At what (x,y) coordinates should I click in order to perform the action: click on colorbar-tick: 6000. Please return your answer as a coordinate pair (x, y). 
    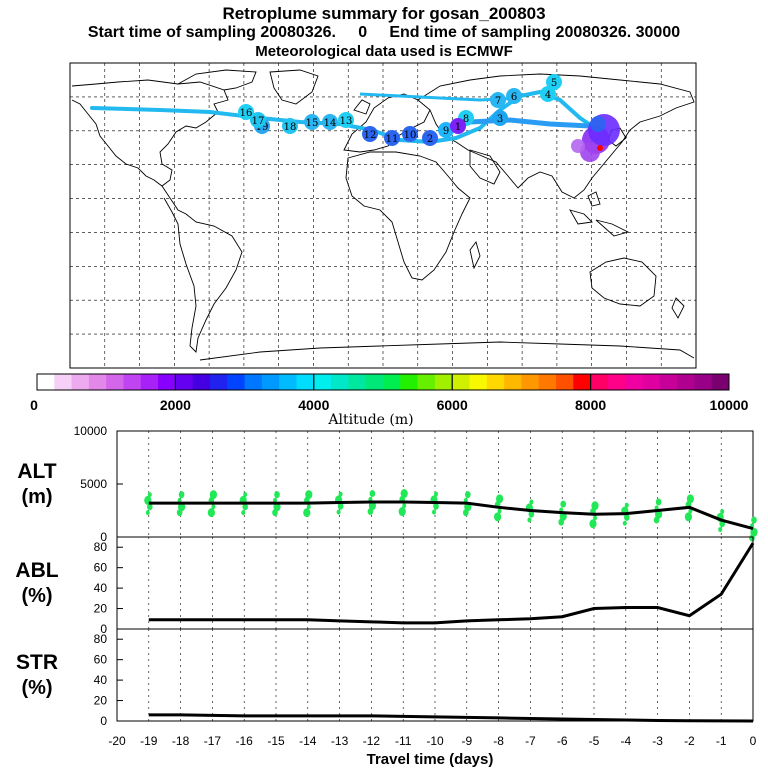
    Looking at the image, I should click on (452, 405).